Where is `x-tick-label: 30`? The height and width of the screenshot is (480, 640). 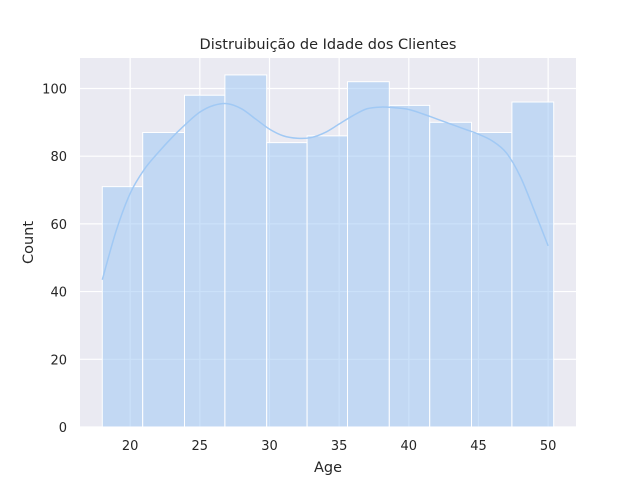 x-tick-label: 30 is located at coordinates (269, 446).